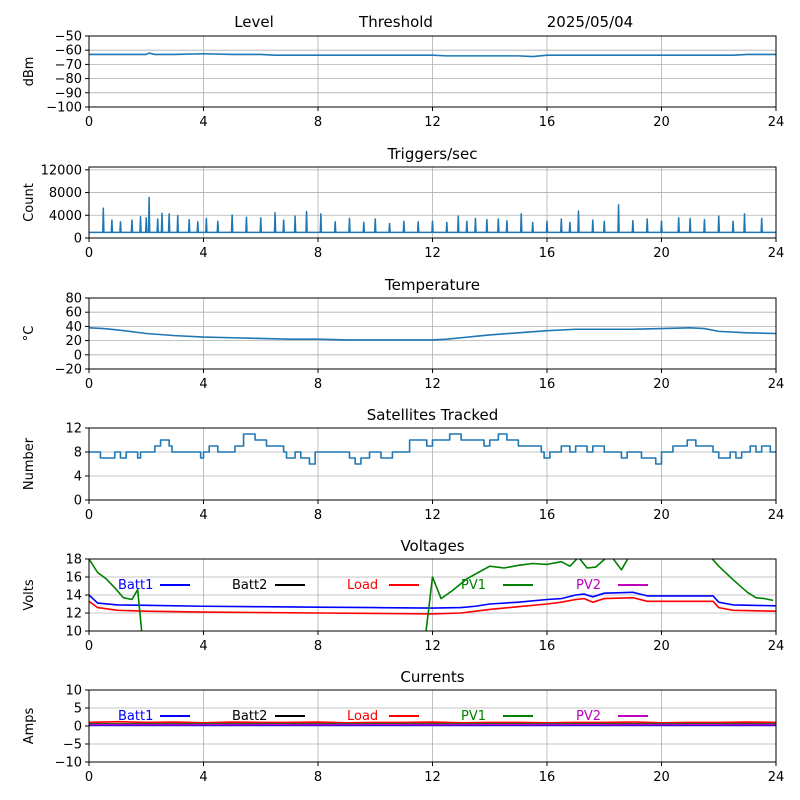 The image size is (800, 800). Describe the element at coordinates (432, 253) in the screenshot. I see `triggers-xtick-label-3: 12` at that location.